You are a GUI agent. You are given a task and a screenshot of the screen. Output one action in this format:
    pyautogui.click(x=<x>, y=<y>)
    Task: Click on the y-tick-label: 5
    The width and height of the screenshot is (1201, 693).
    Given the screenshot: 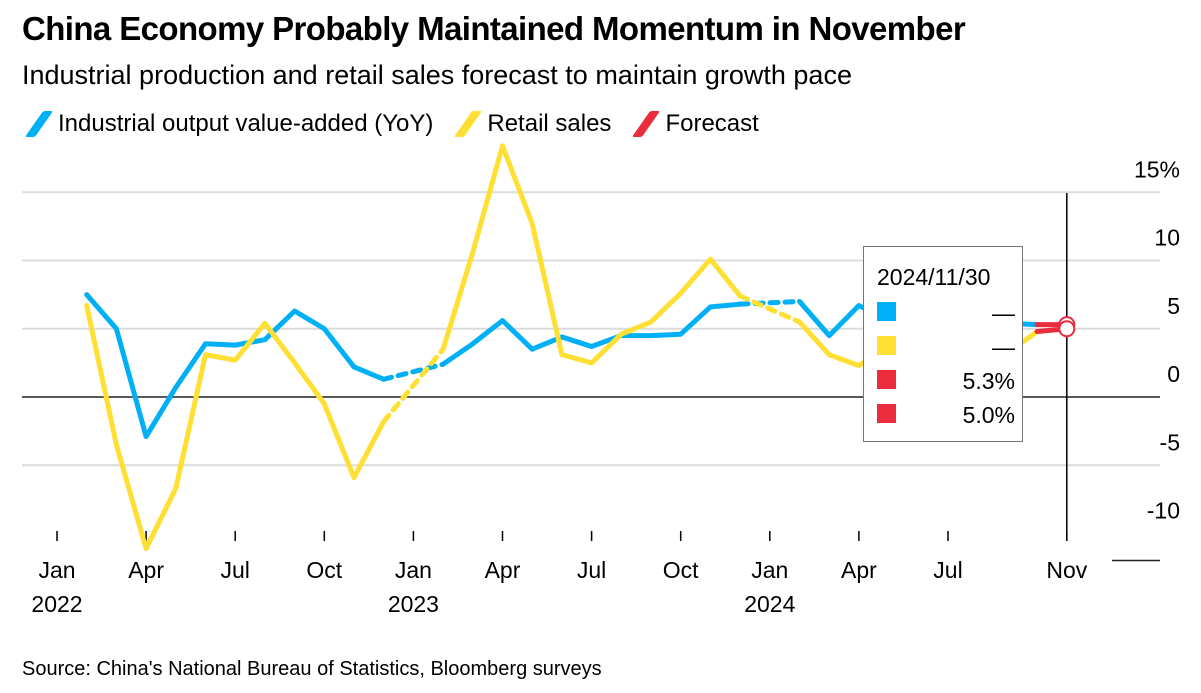 What is the action you would take?
    pyautogui.click(x=1173, y=306)
    